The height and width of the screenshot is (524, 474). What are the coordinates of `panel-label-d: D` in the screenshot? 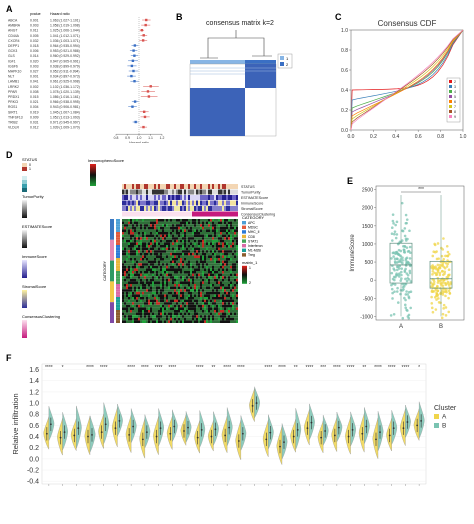 It's located at (9, 155).